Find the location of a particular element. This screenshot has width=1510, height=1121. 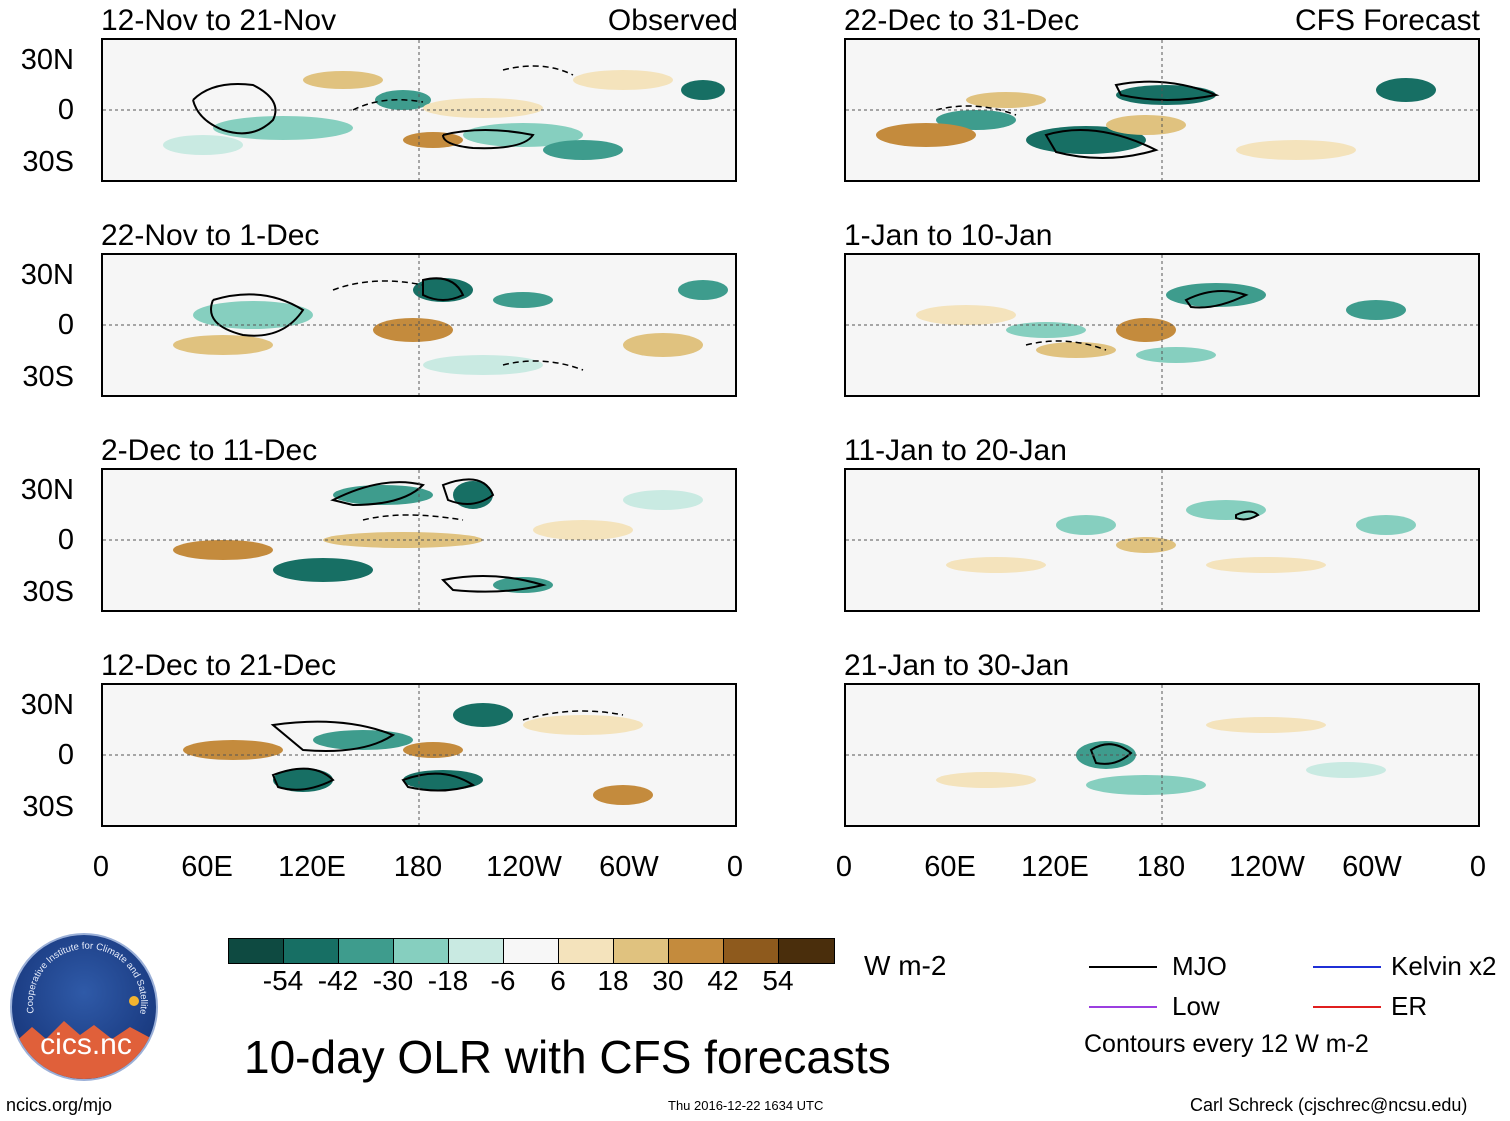

legend-line-low is located at coordinates (1123, 1007).